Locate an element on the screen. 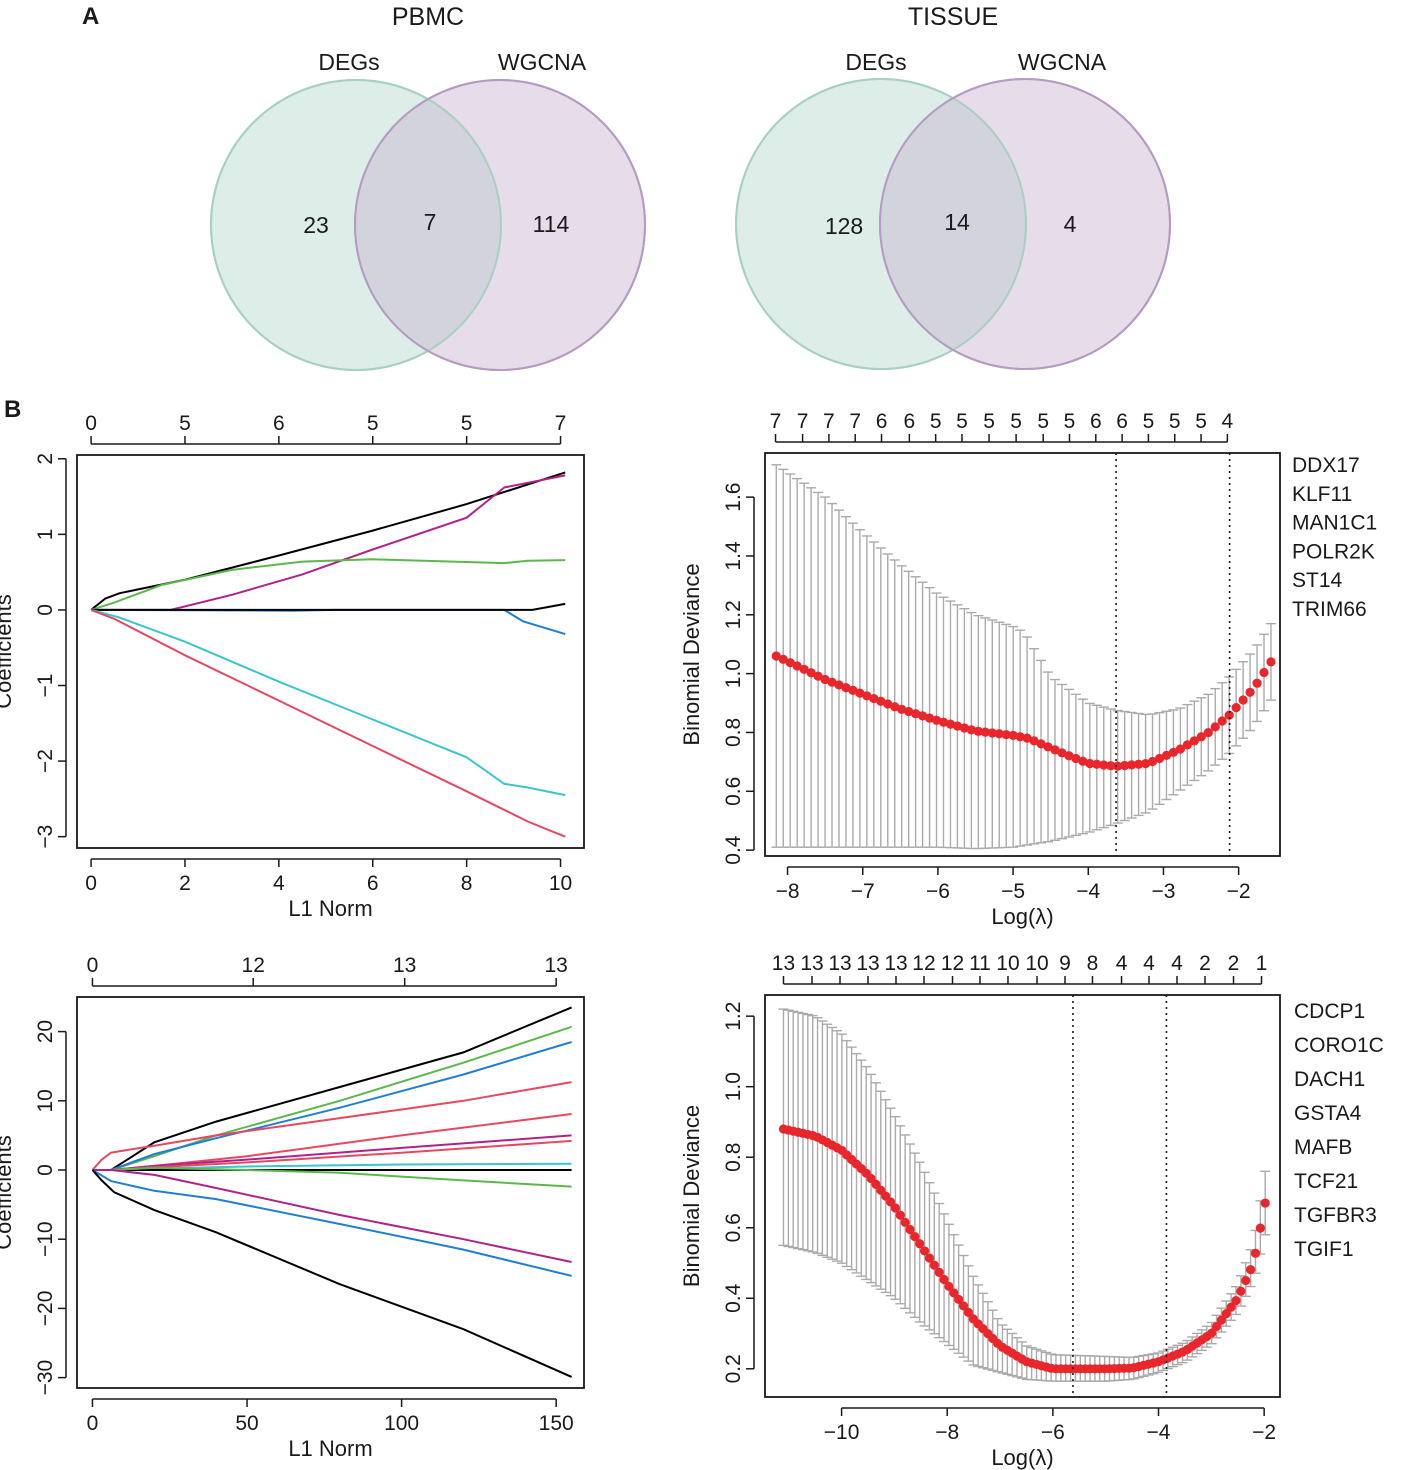 The image size is (1403, 1470). x-tick-label: −4 is located at coordinates (1088, 891).